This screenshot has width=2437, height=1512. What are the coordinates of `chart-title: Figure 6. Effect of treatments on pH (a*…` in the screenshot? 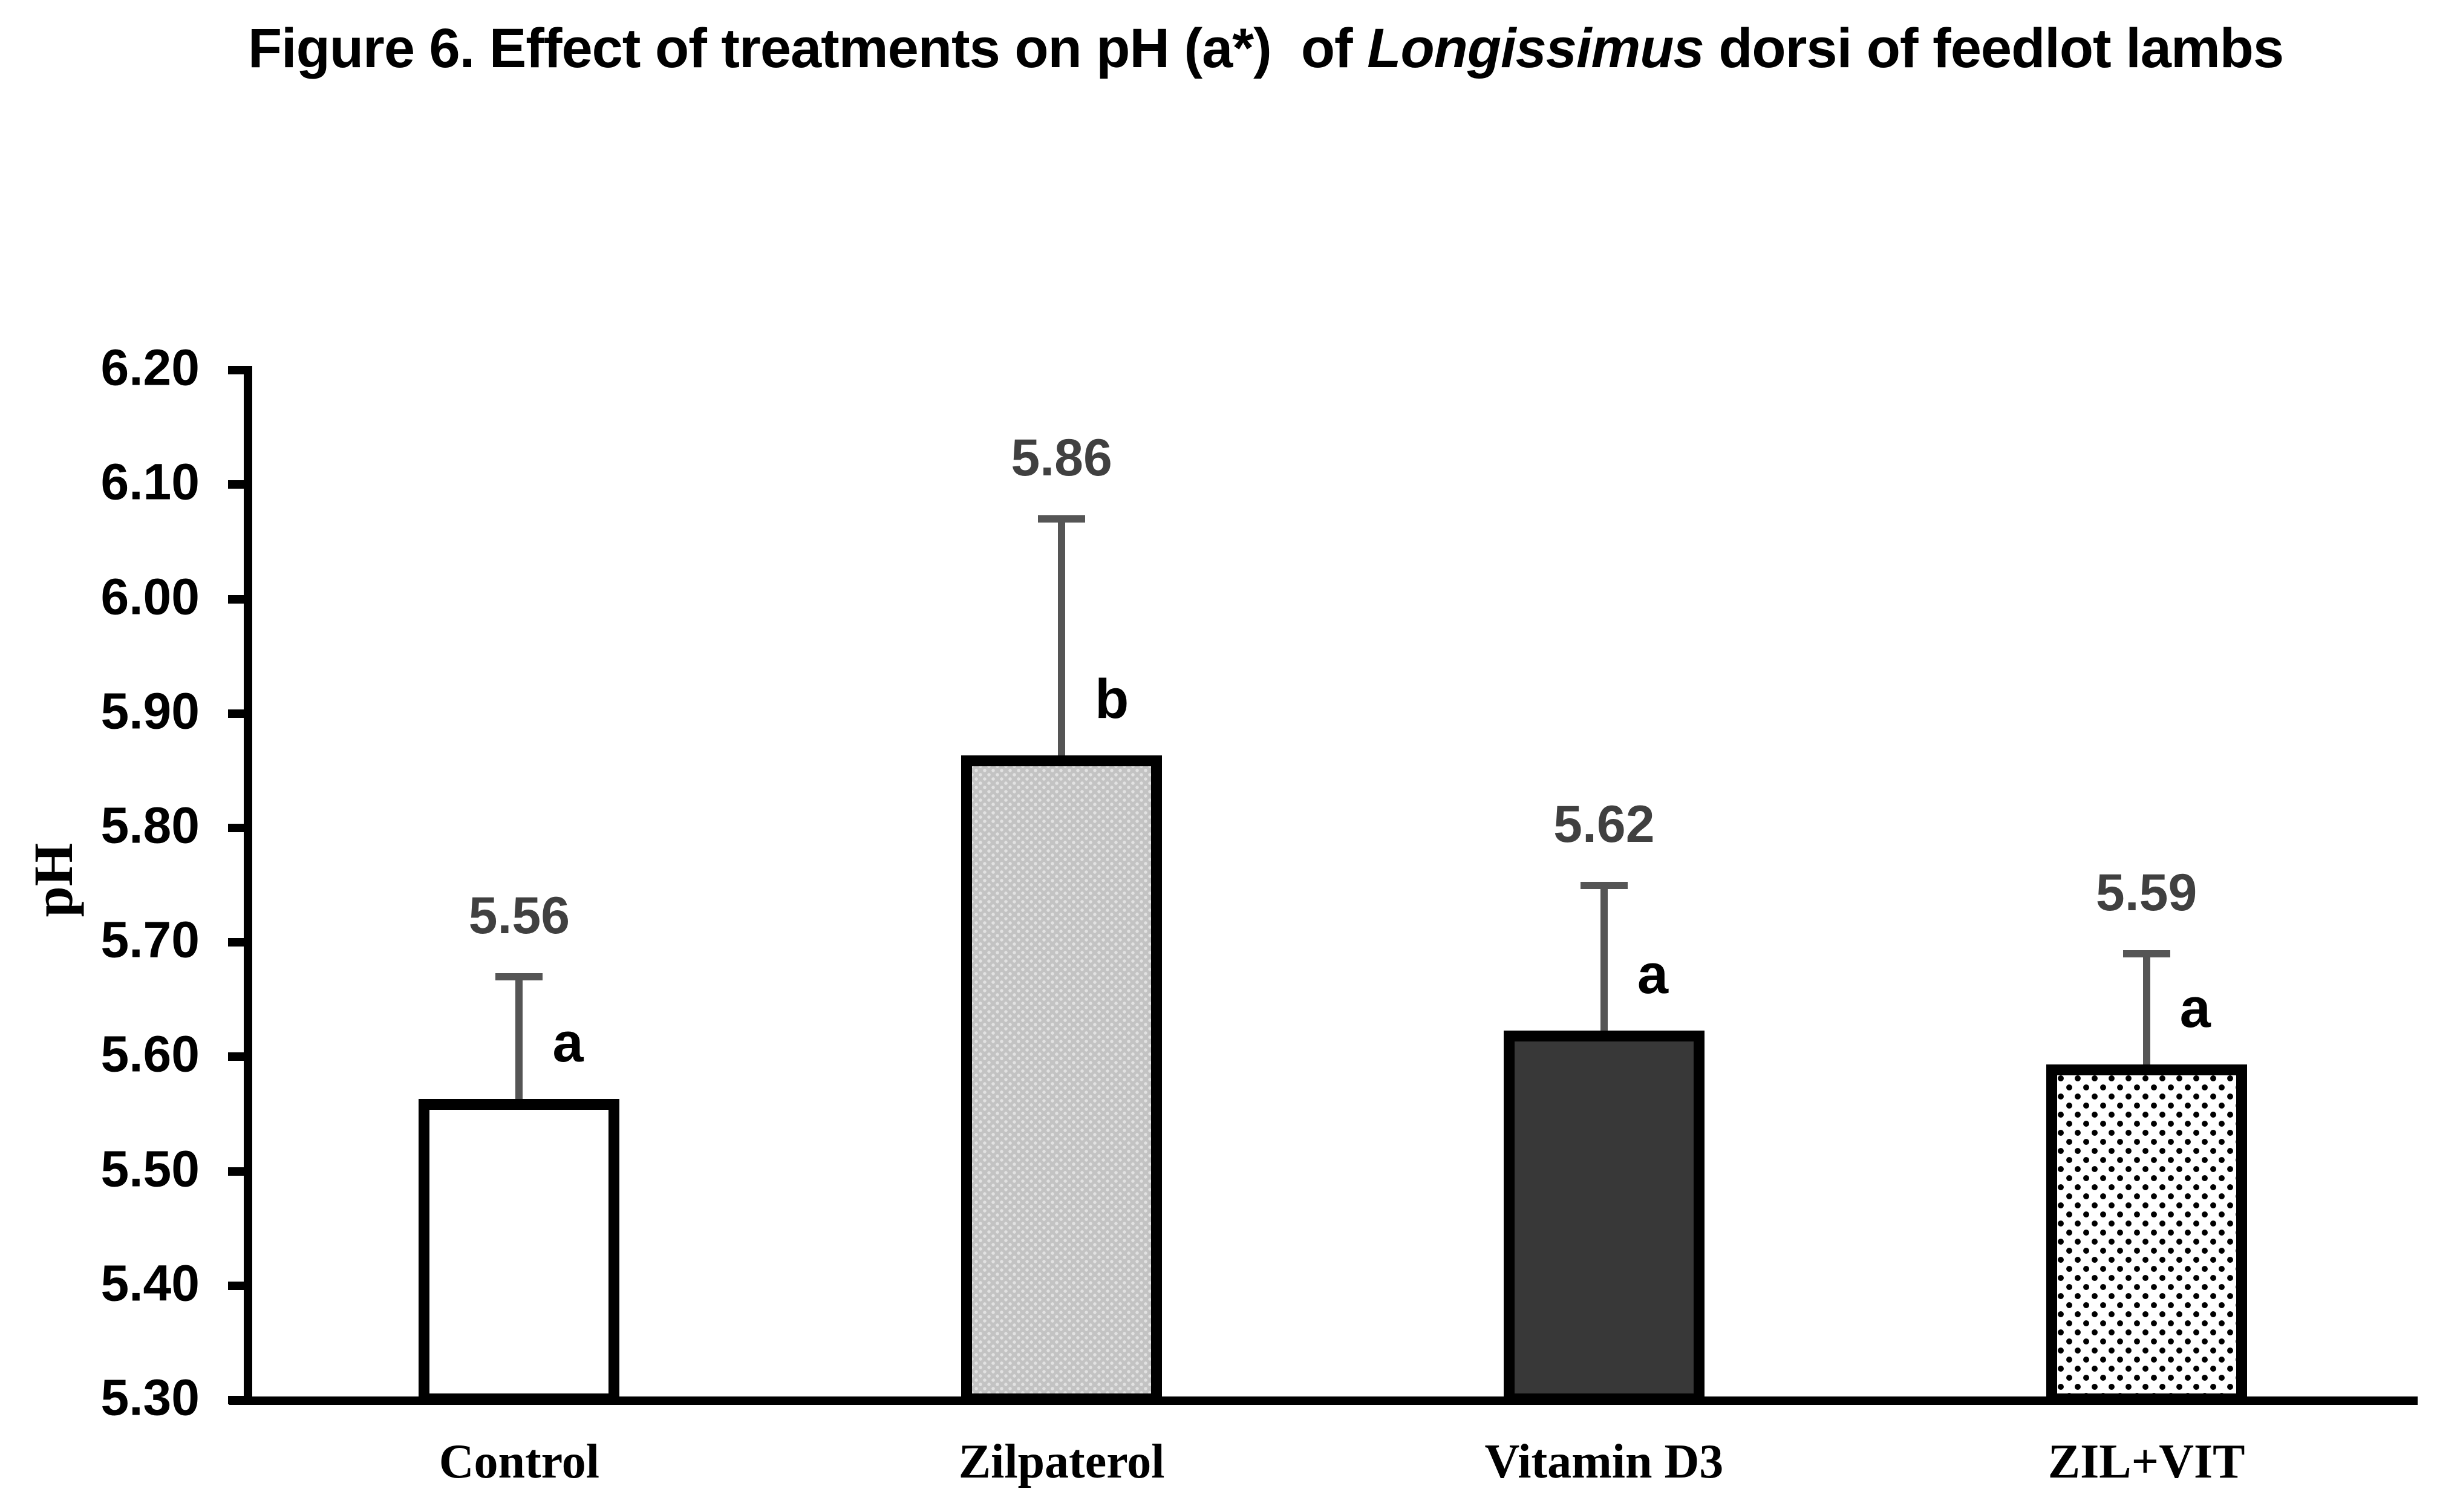 It's located at (1265, 49).